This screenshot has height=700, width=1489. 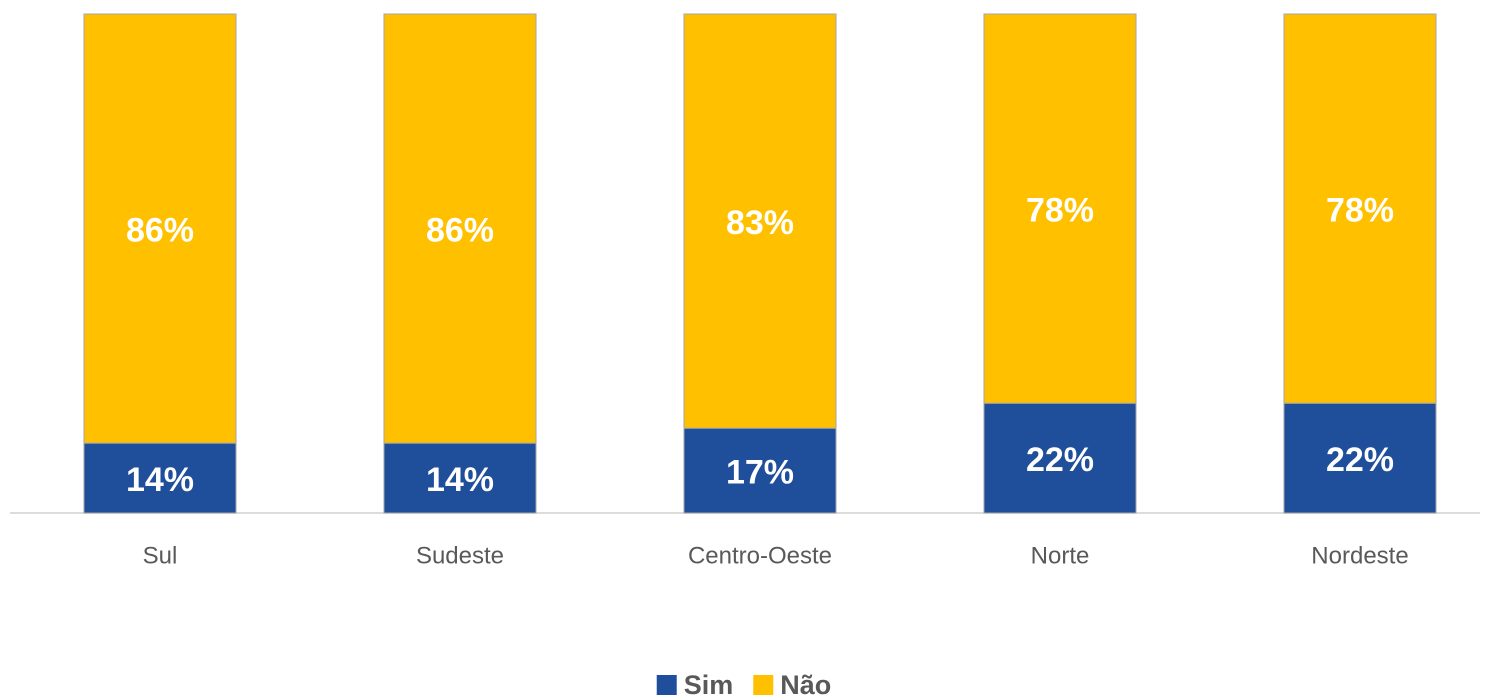 I want to click on x-tick-label: Sul, so click(x=160, y=555).